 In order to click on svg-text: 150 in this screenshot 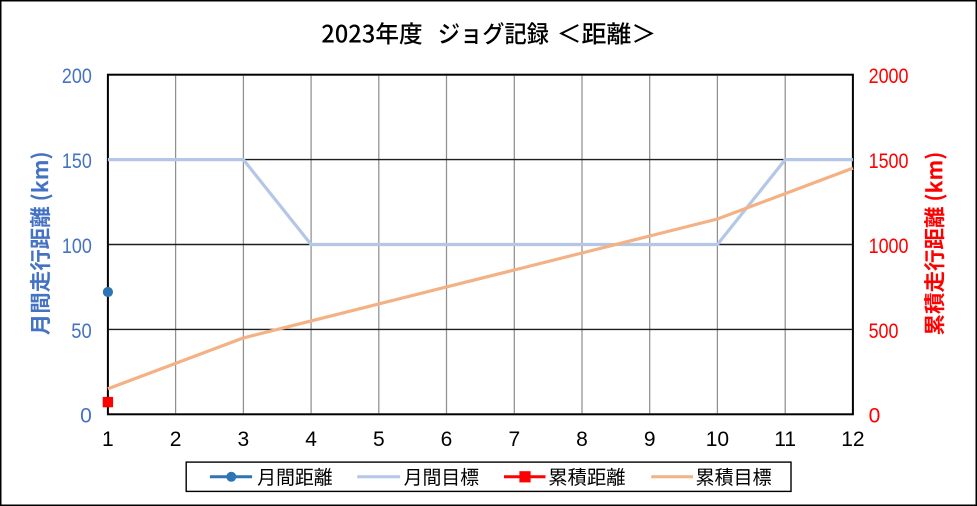, I will do `click(77, 161)`.